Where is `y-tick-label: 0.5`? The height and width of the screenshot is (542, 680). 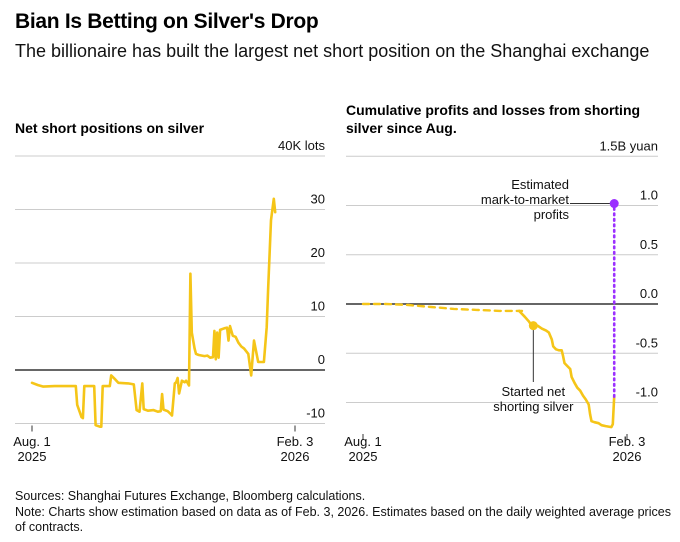 y-tick-label: 0.5 is located at coordinates (649, 244).